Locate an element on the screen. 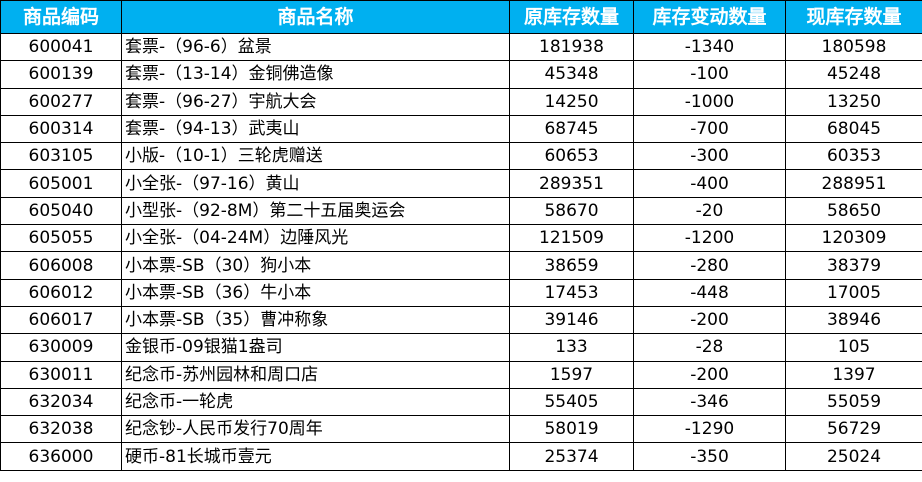 This screenshot has height=482, width=922. table-row: 632038 纪念钞-人民币发行70周年 58019 -1290 56729 is located at coordinates (461, 429).